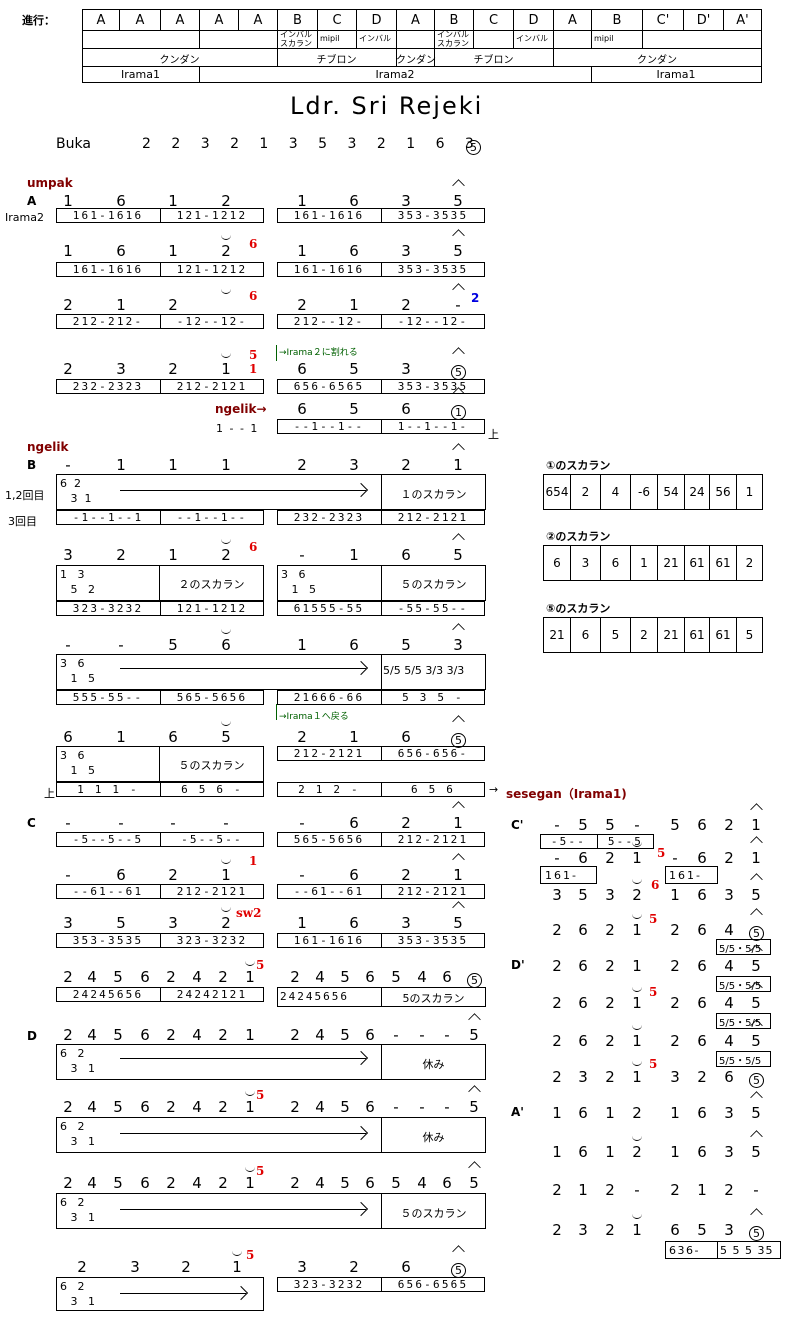  Describe the element at coordinates (625, 841) in the screenshot. I see `balungan-text: 5--5` at that location.